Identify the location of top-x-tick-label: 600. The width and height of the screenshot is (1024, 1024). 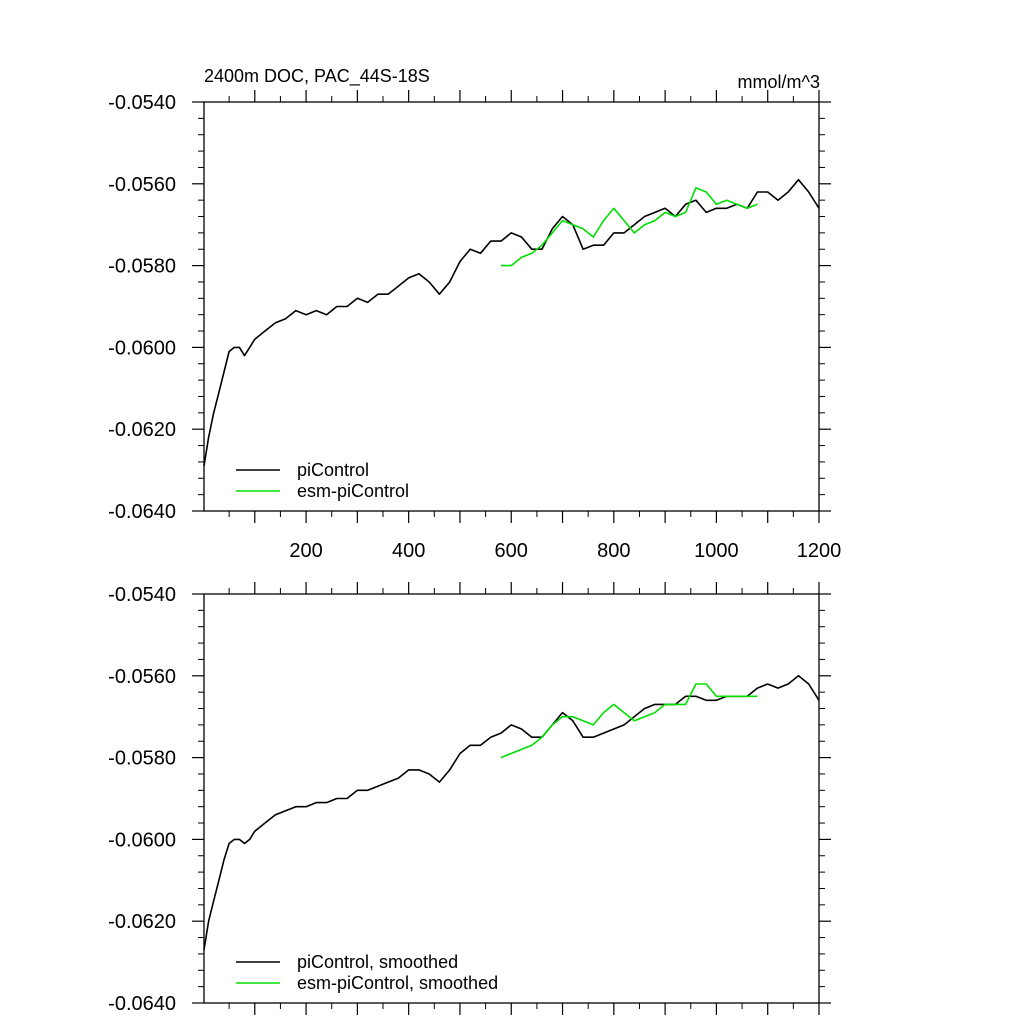
(511, 551).